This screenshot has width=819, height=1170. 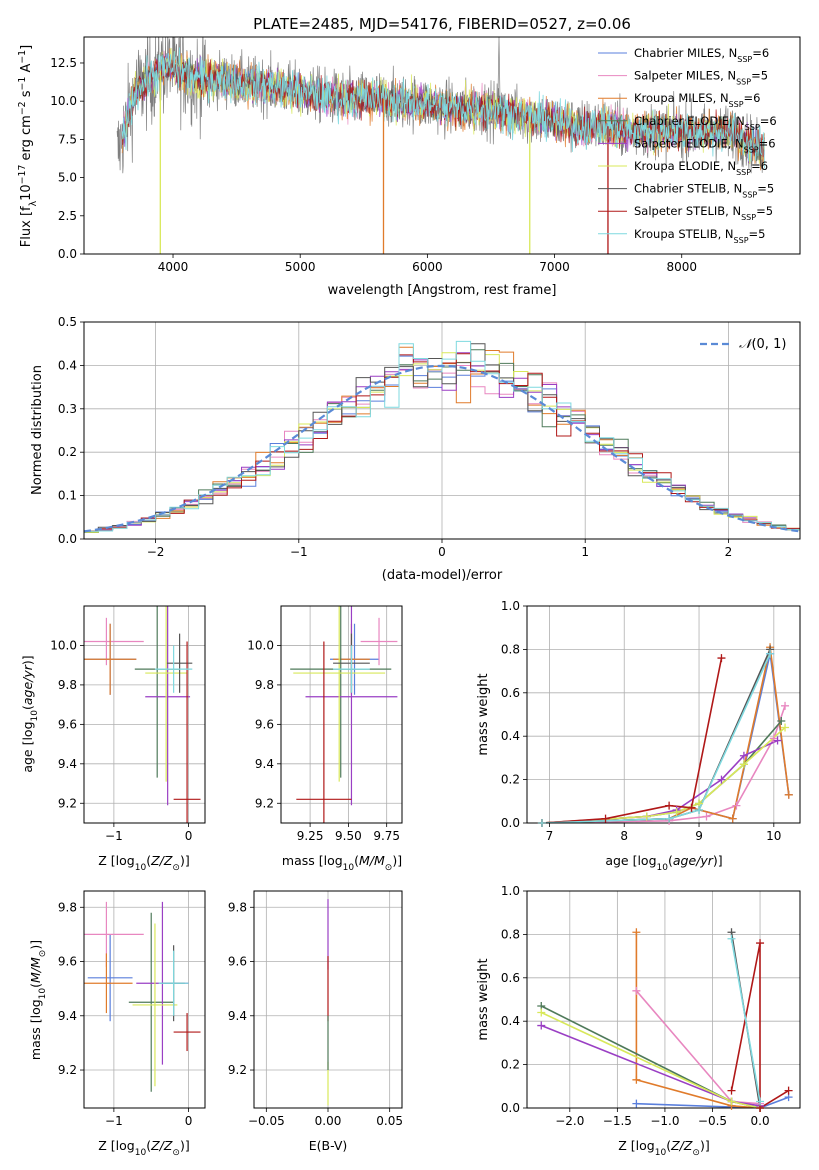 I want to click on age_vs_mass-plot-area, so click(x=344, y=714).